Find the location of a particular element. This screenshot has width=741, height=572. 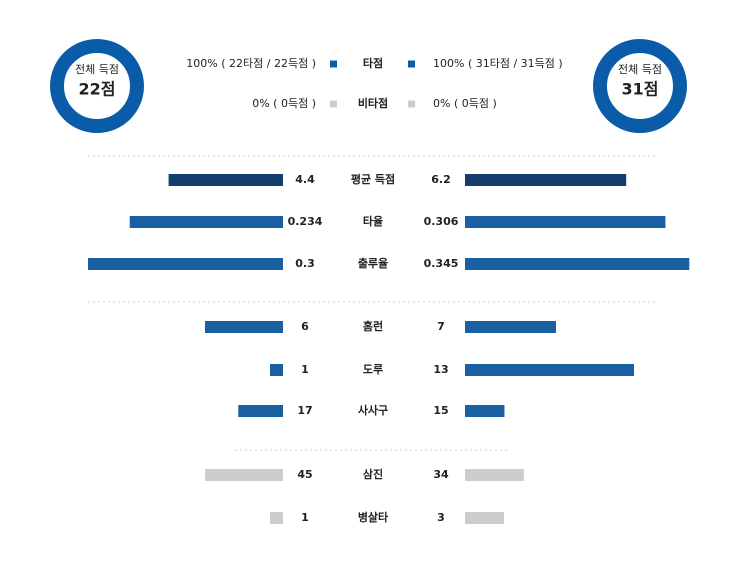

legend-right: 0% ( 0득점 ) is located at coordinates (465, 103).